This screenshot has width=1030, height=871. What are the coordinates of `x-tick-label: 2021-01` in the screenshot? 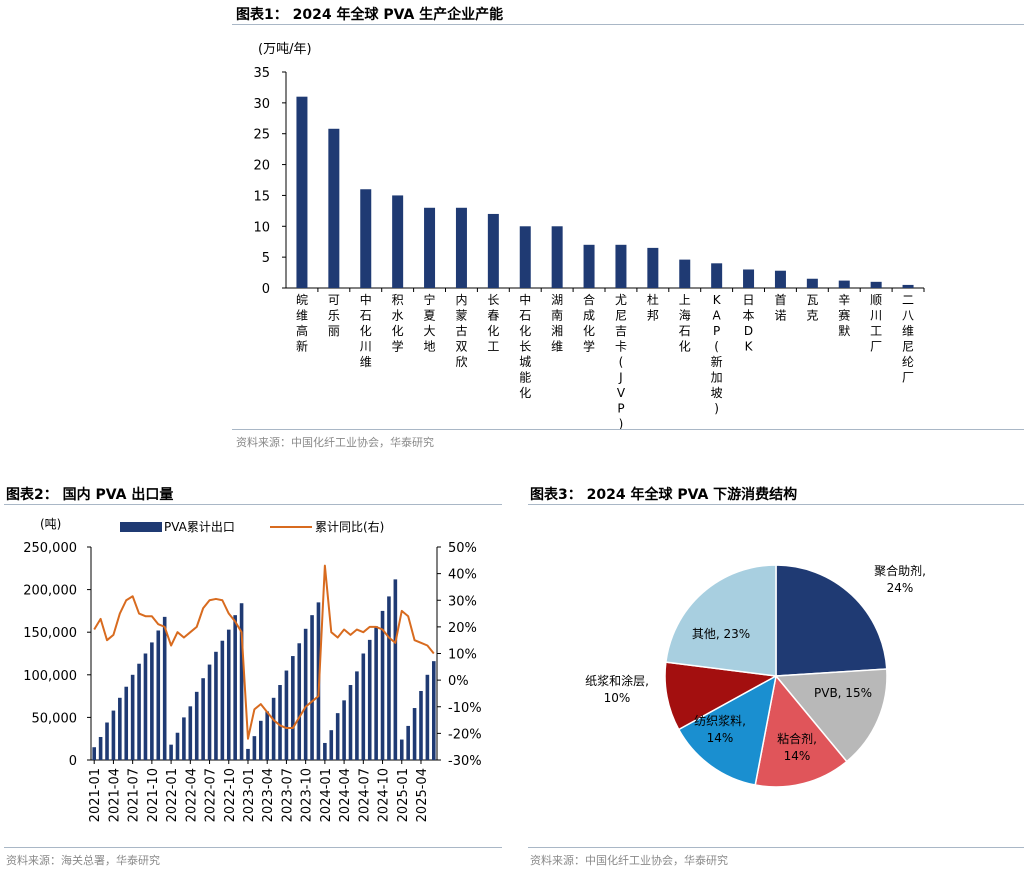 It's located at (95, 795).